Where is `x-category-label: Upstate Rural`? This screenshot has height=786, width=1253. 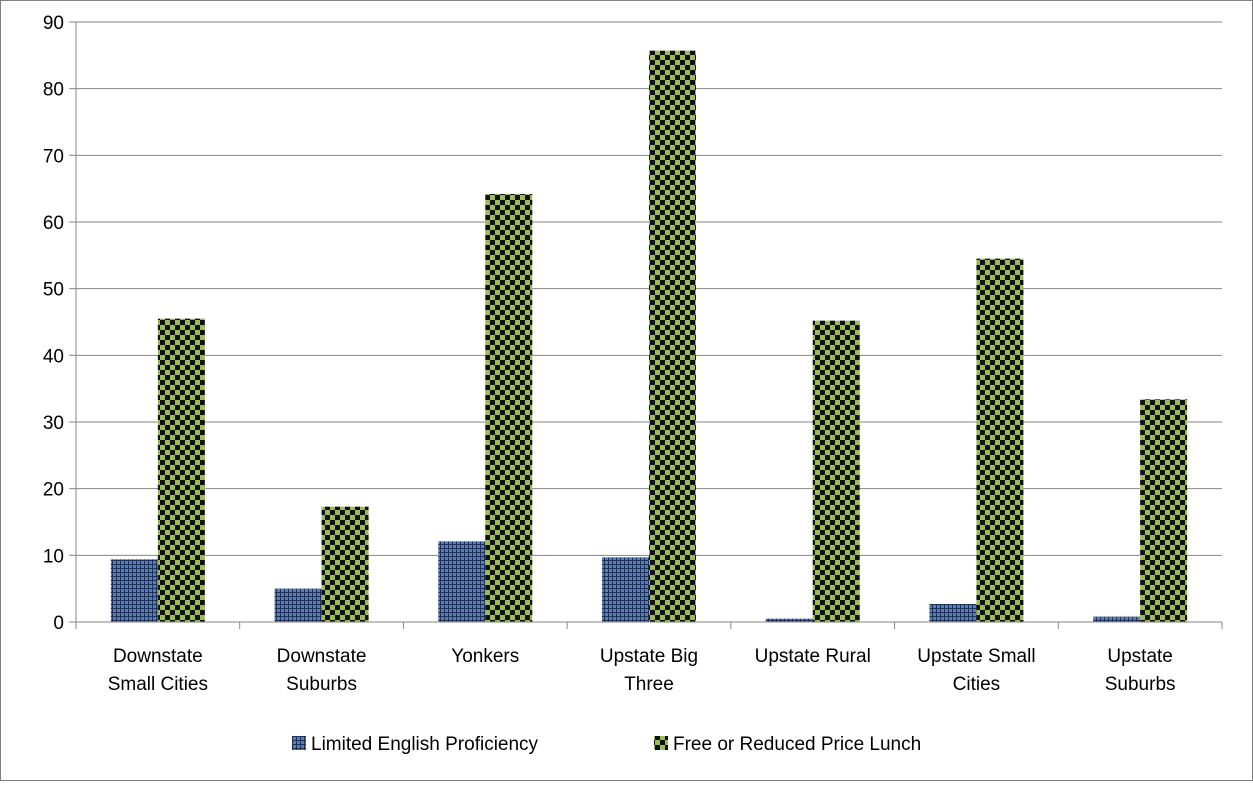
x-category-label: Upstate Rural is located at coordinates (813, 656).